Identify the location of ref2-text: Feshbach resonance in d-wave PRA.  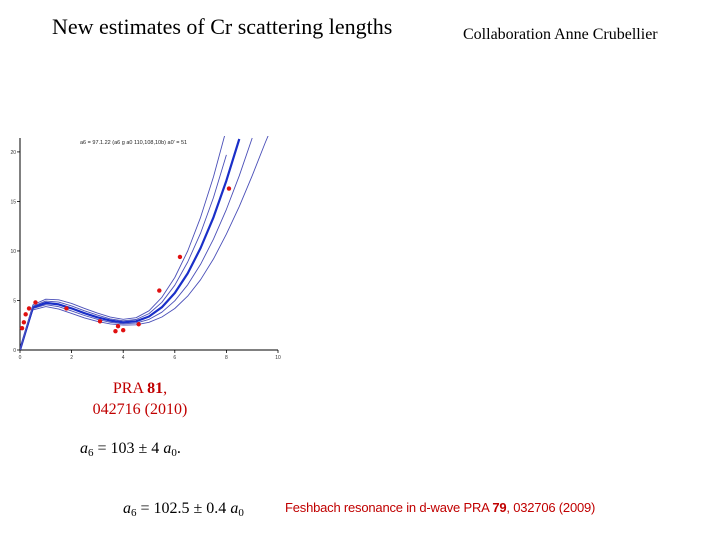
(389, 507).